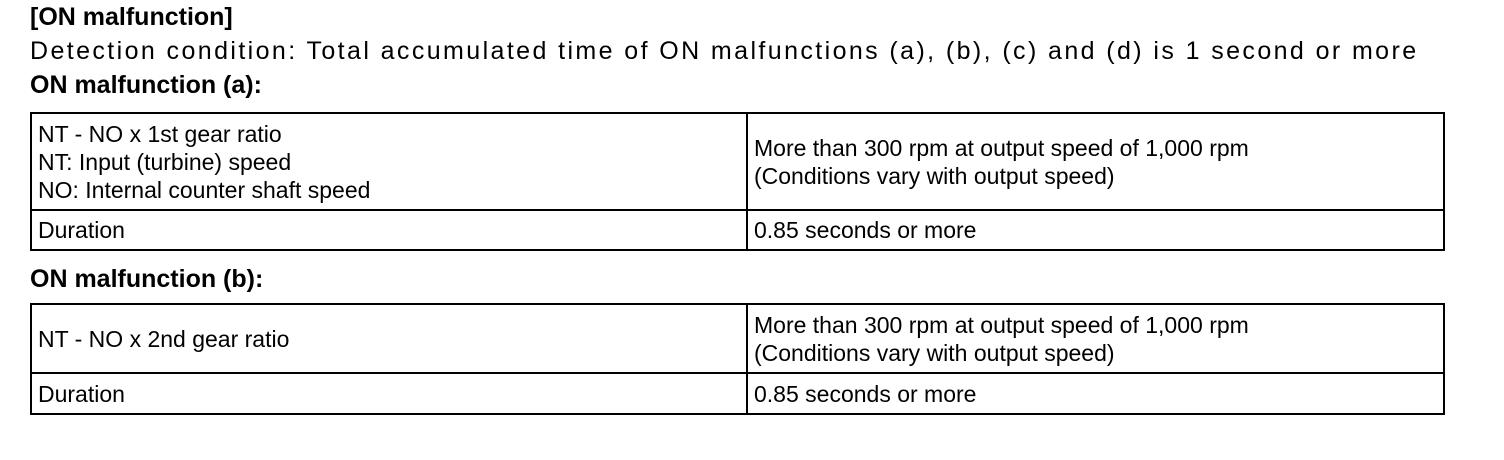 Image resolution: width=1504 pixels, height=460 pixels. What do you see at coordinates (131, 17) in the screenshot?
I see `page-title: [ON malfunction]` at bounding box center [131, 17].